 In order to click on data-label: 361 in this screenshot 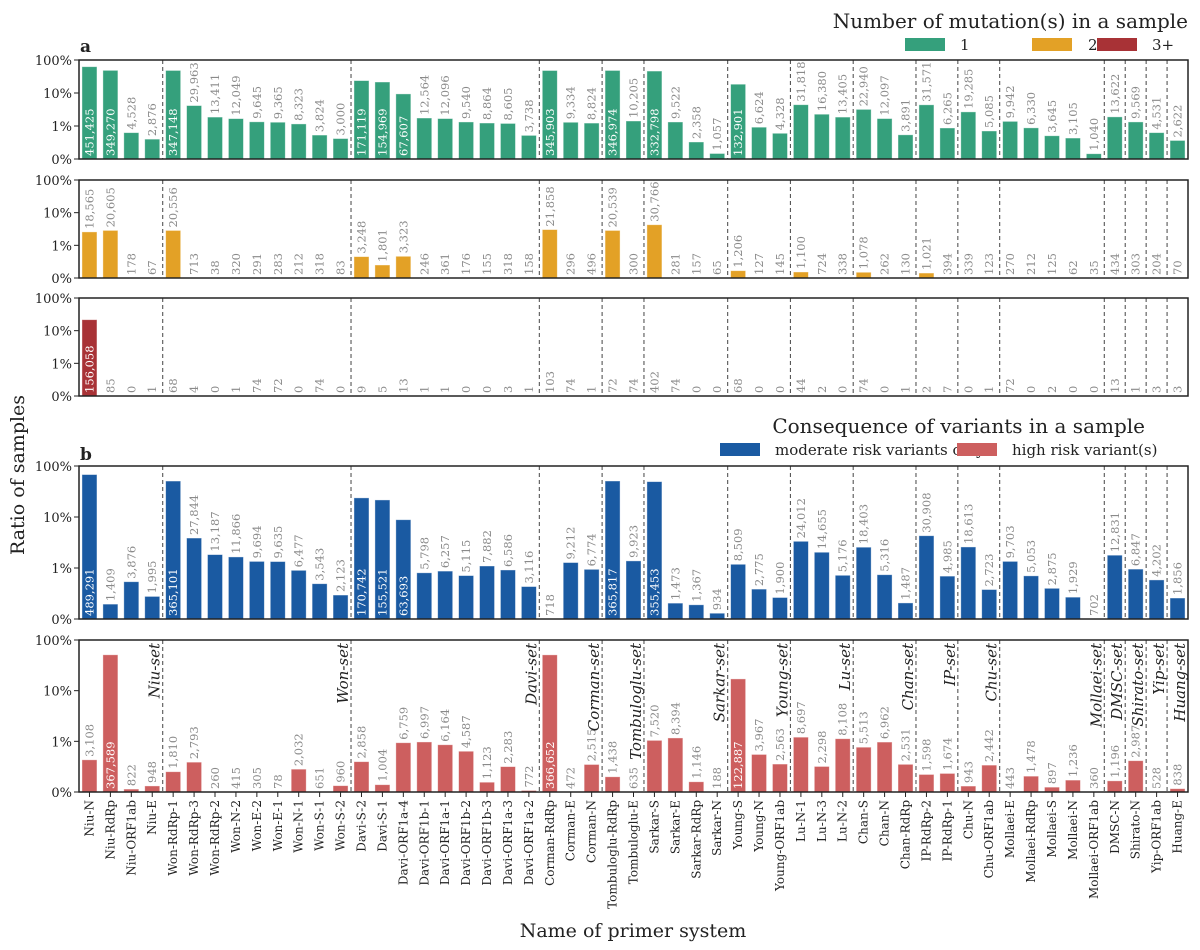, I will do `click(445, 264)`.